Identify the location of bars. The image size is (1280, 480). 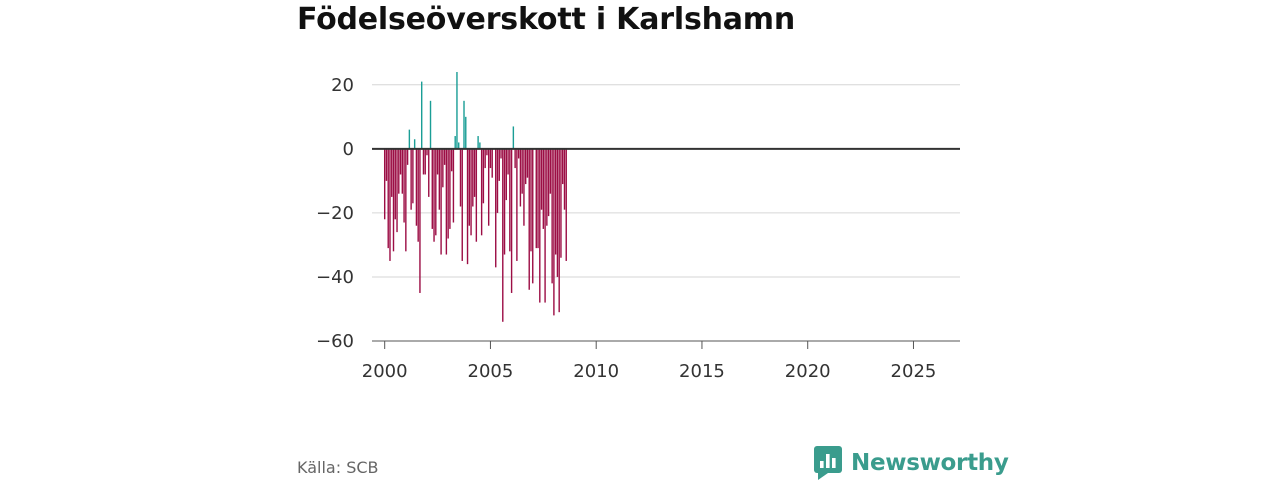
(475, 197).